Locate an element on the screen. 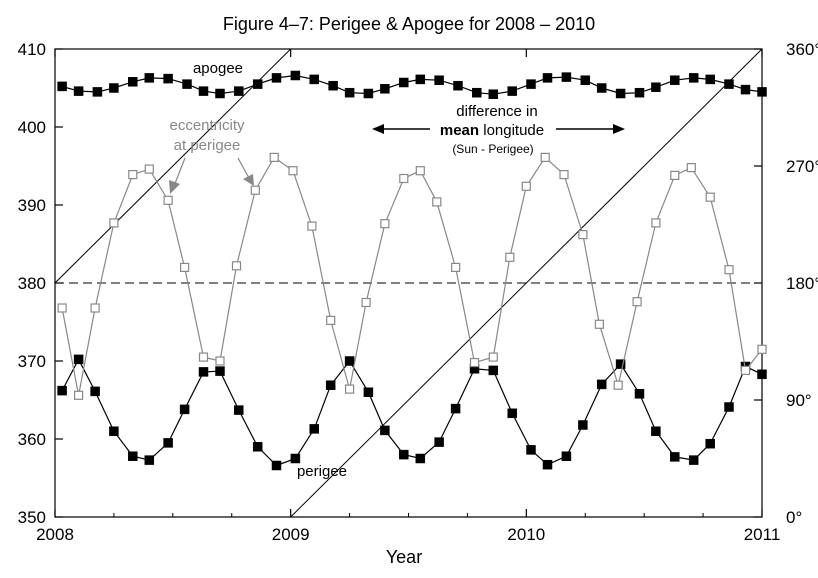  y2-tick-label: 270° is located at coordinates (802, 166).